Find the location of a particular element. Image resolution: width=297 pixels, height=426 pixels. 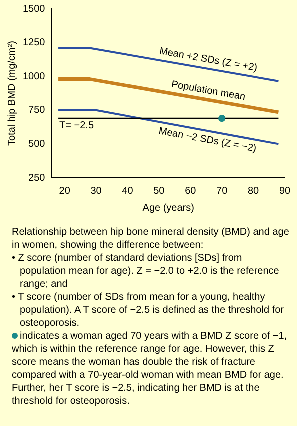

annotation: Mean +2 SDs (Z = +2) is located at coordinates (208, 60).